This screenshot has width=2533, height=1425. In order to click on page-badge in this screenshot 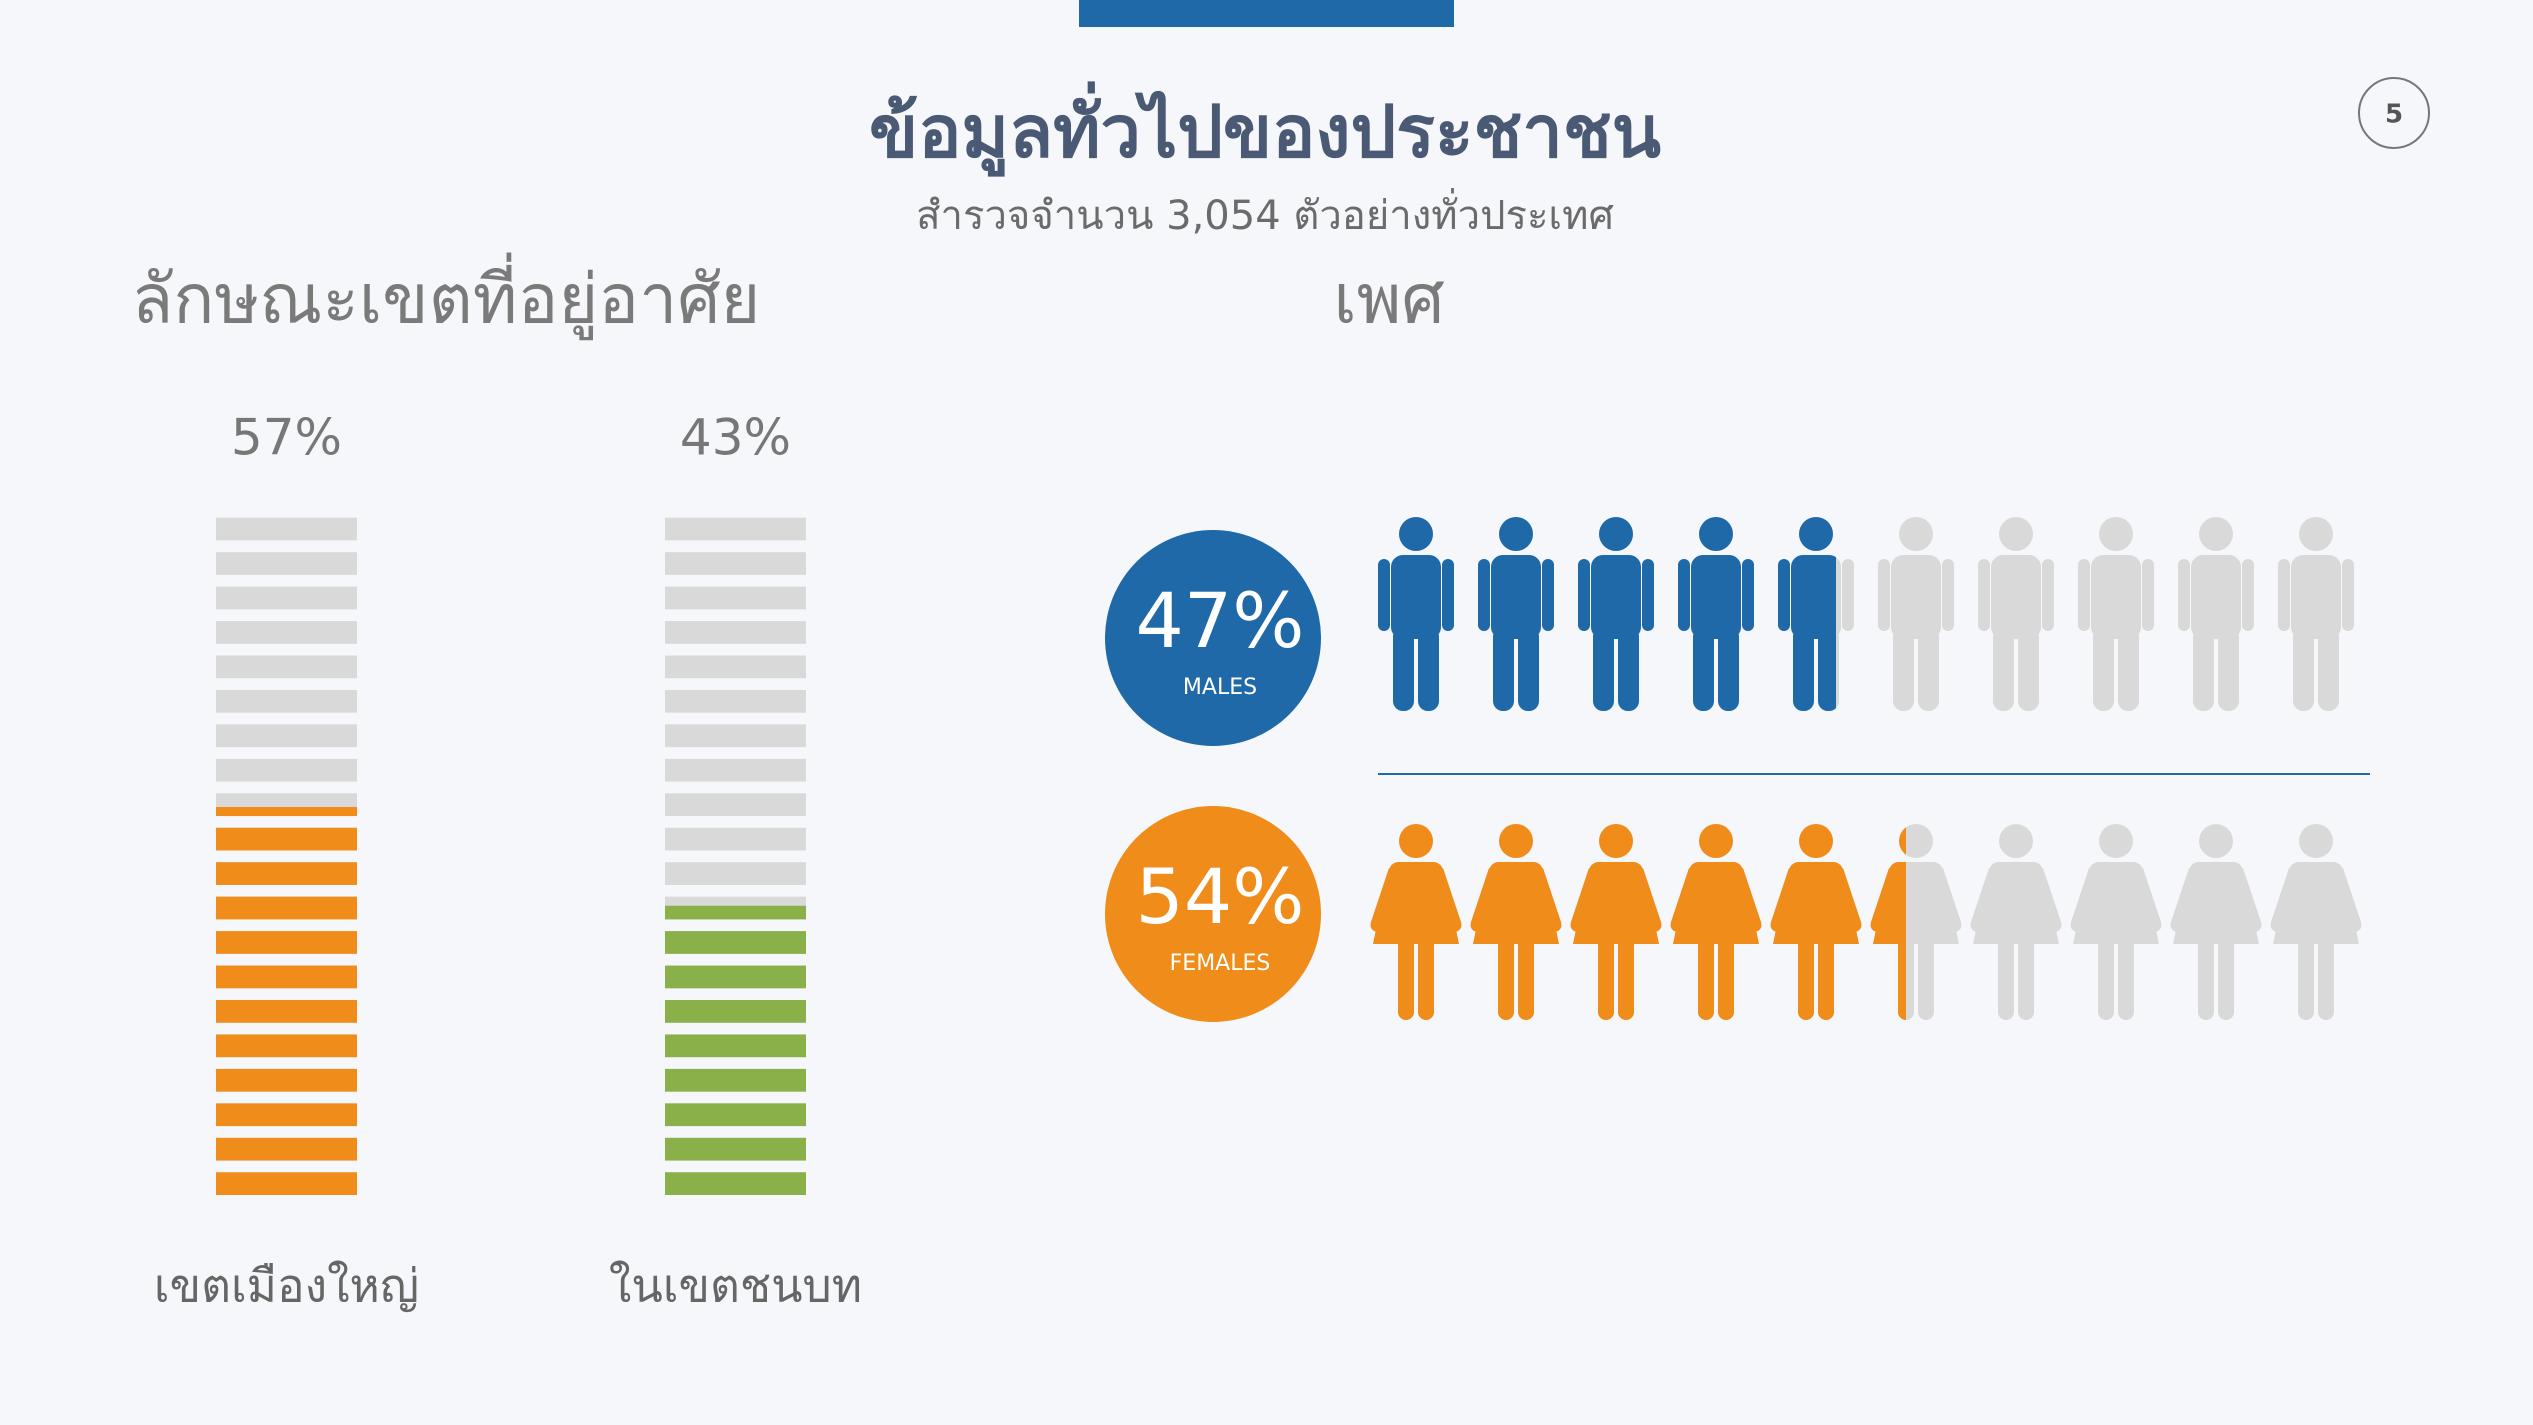, I will do `click(2394, 113)`.